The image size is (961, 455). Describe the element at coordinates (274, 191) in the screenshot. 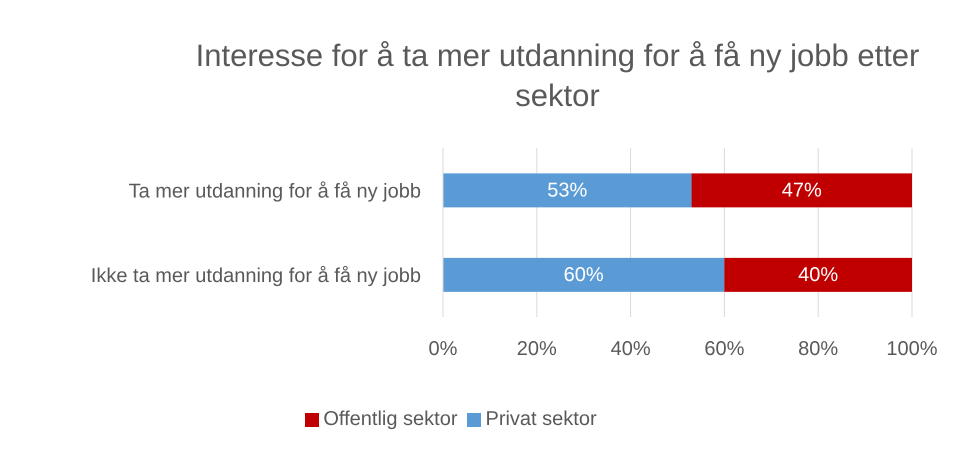

I see `y-tick-label: Ta mer utdanning for å få ny jobb` at that location.